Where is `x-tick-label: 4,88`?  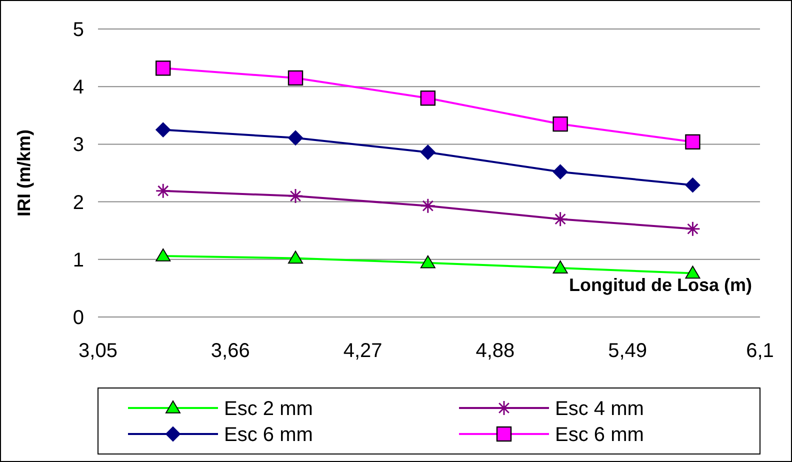
x-tick-label: 4,88 is located at coordinates (495, 351).